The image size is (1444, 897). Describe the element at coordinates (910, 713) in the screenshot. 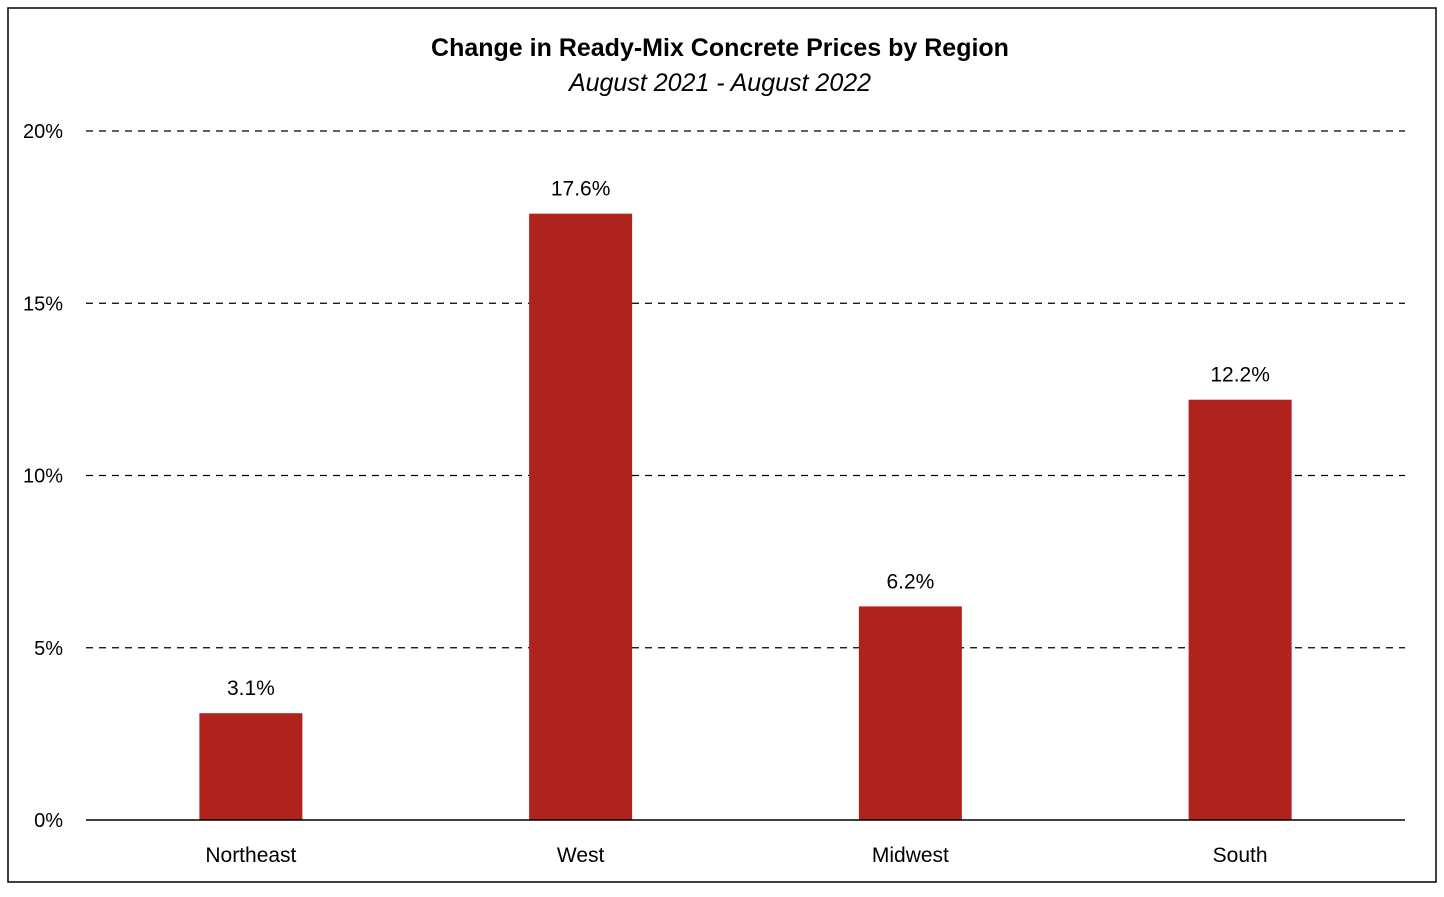

I see `bar-midwest` at that location.